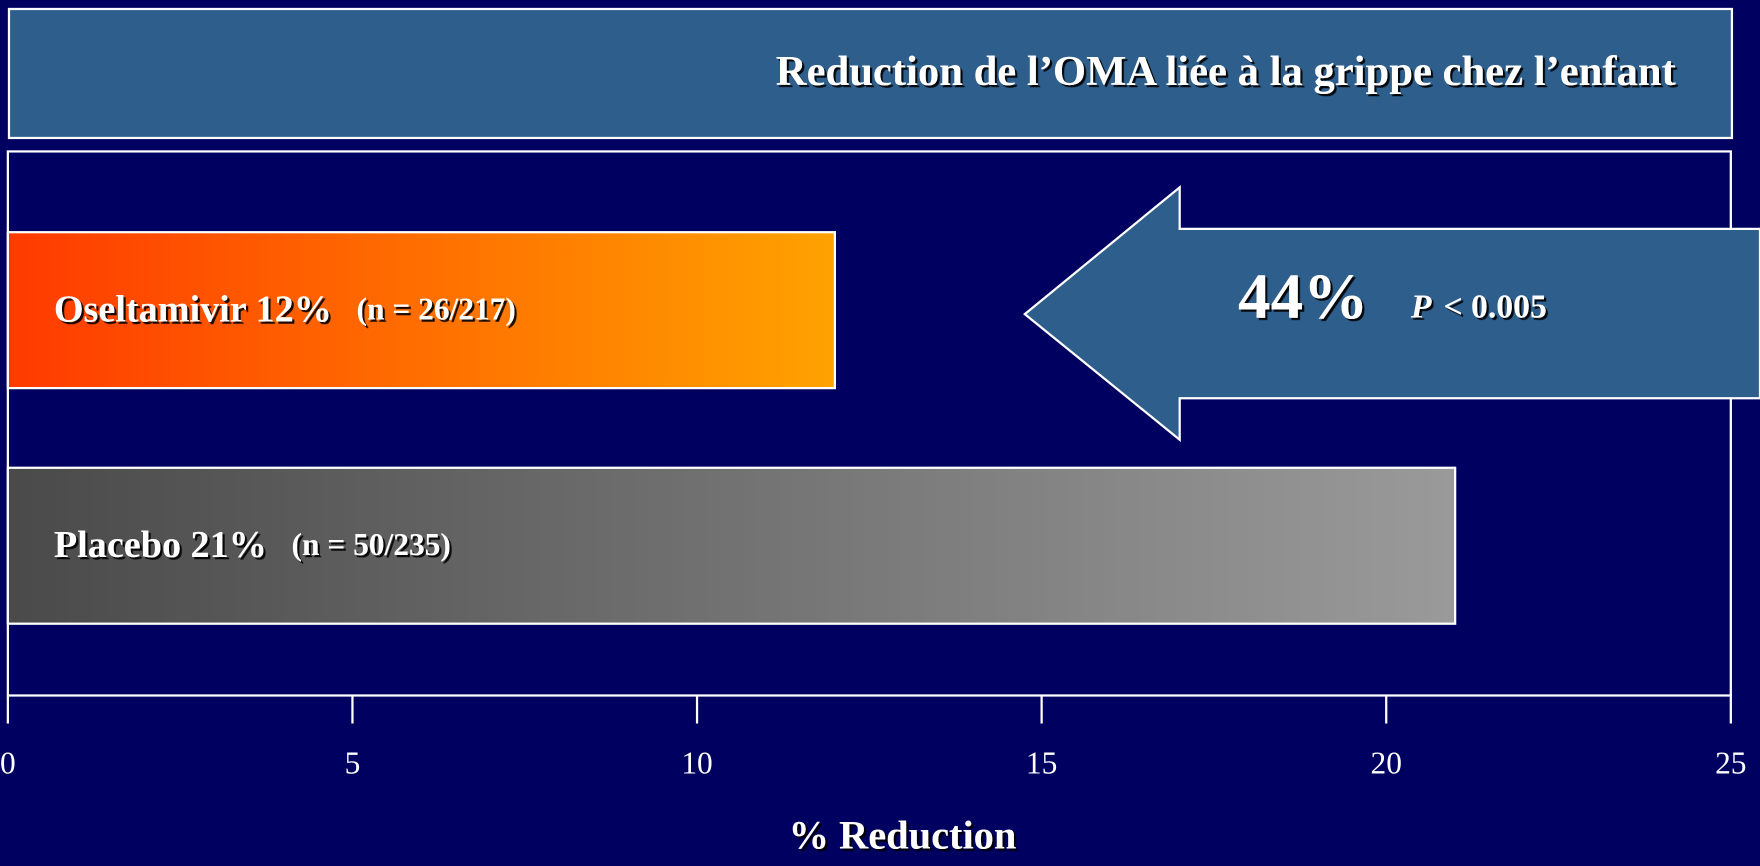 The width and height of the screenshot is (1760, 866). What do you see at coordinates (1421, 306) in the screenshot?
I see `annotation-p: P` at bounding box center [1421, 306].